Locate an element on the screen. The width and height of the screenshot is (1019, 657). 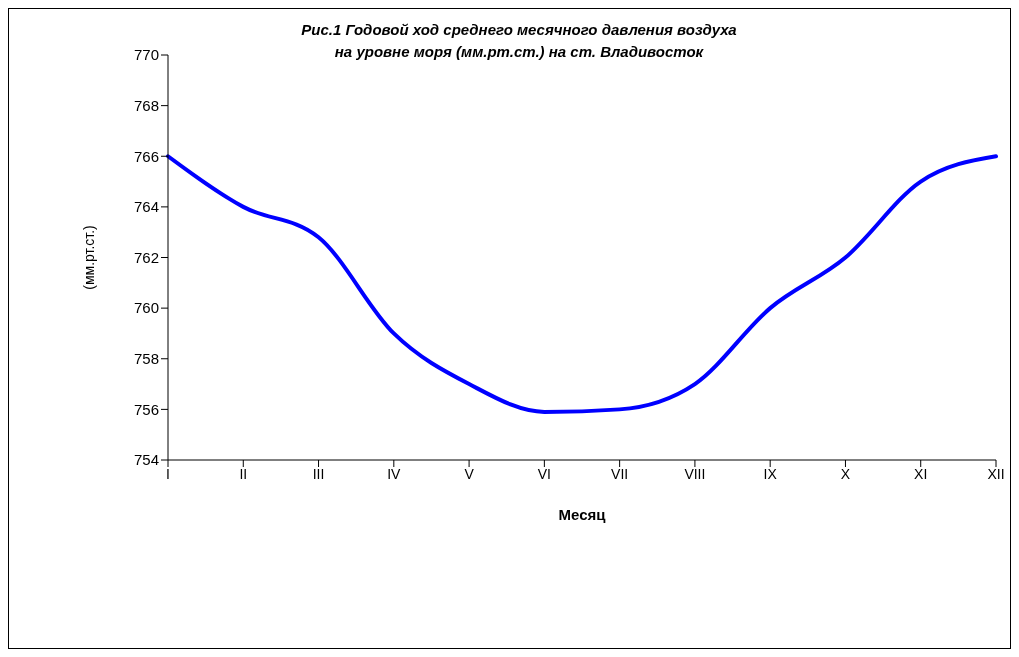
x-tick-label: II is located at coordinates (243, 473).